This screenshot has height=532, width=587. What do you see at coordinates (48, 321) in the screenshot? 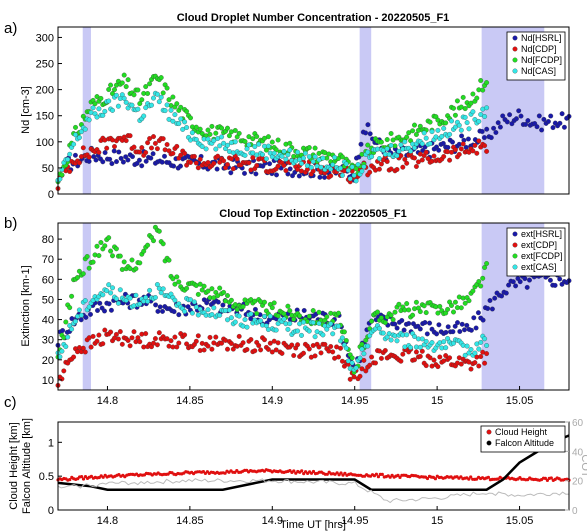
I see `y-tick-label: 40` at bounding box center [48, 321].